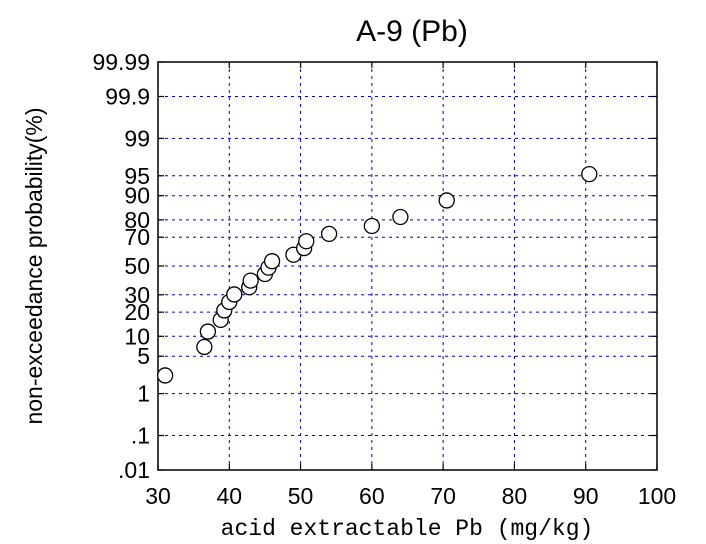  I want to click on y-tick-label: 5, so click(143, 356).